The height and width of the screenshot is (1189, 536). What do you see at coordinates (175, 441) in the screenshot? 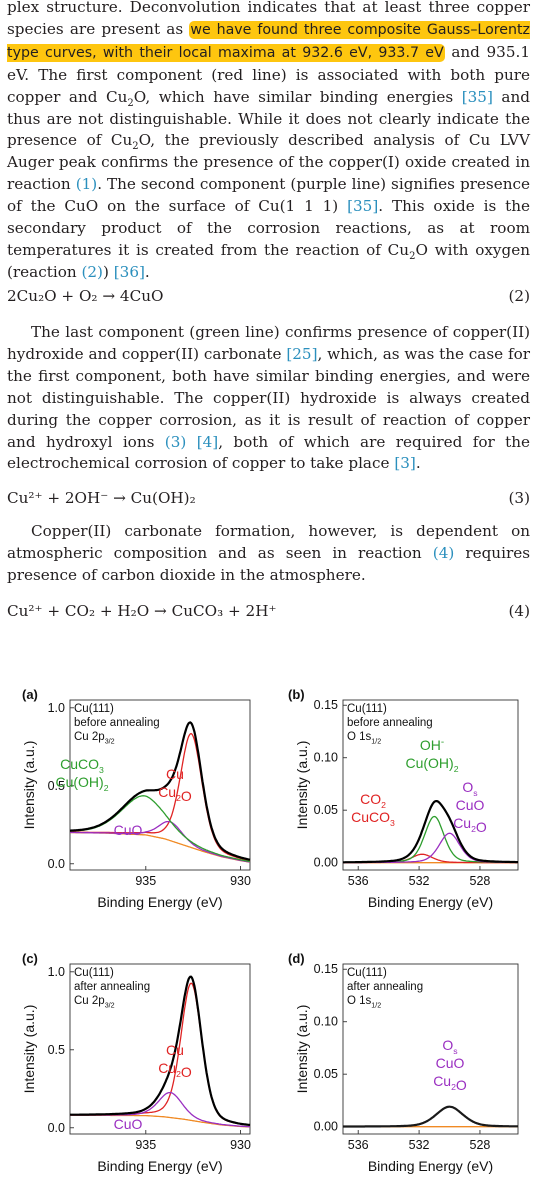
I see `citation-link: (3)` at bounding box center [175, 441].